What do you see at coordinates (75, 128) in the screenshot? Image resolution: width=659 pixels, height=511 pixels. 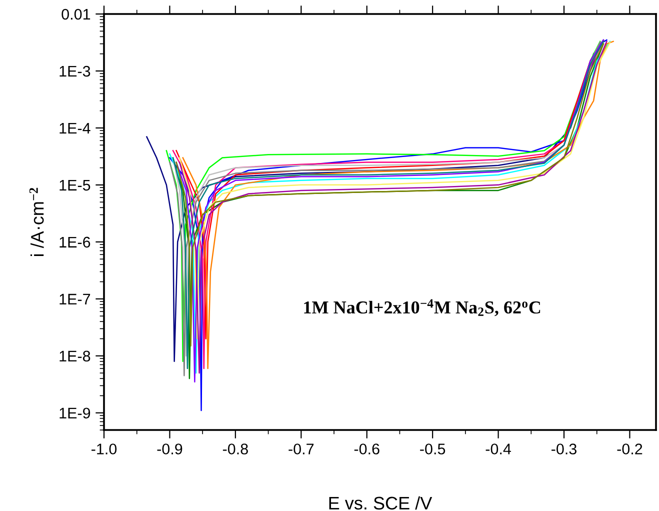 I see `y-tick-label: 1E-4` at bounding box center [75, 128].